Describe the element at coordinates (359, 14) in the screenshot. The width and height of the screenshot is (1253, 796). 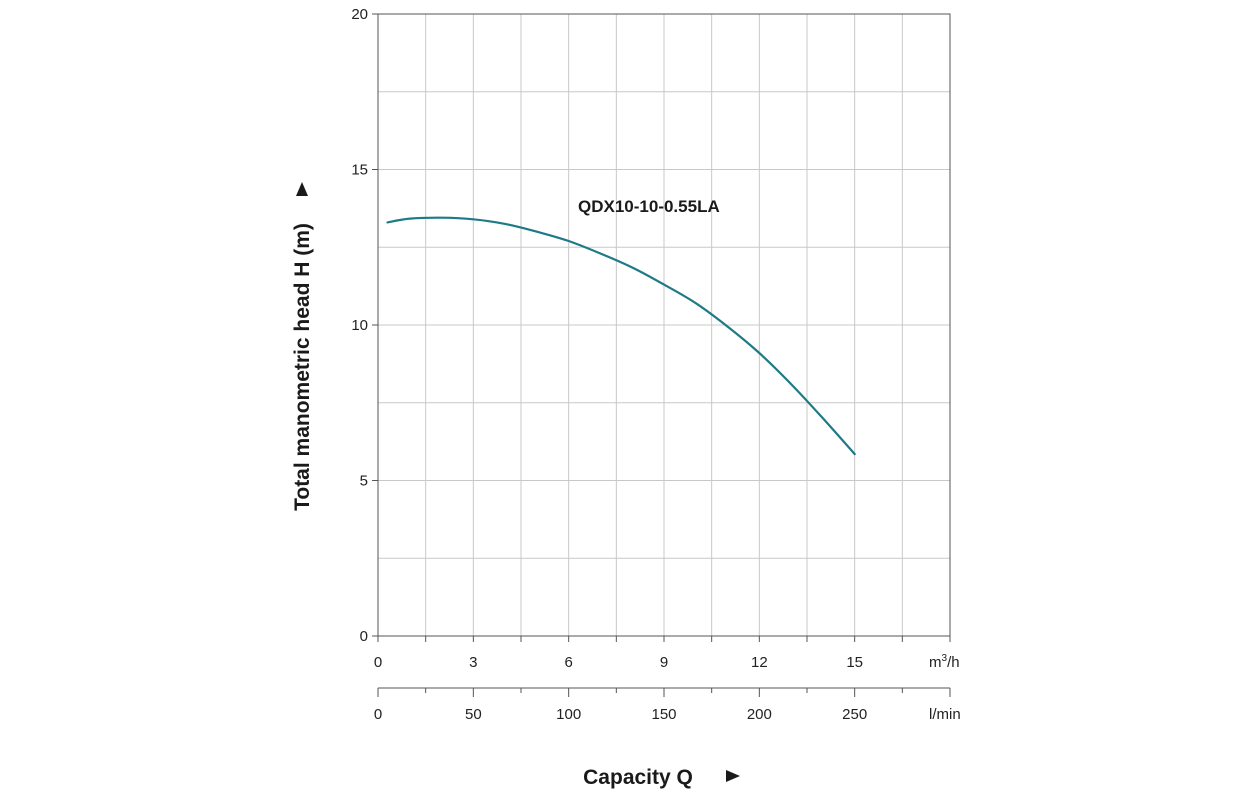
I see `y-tick-label: 20` at that location.